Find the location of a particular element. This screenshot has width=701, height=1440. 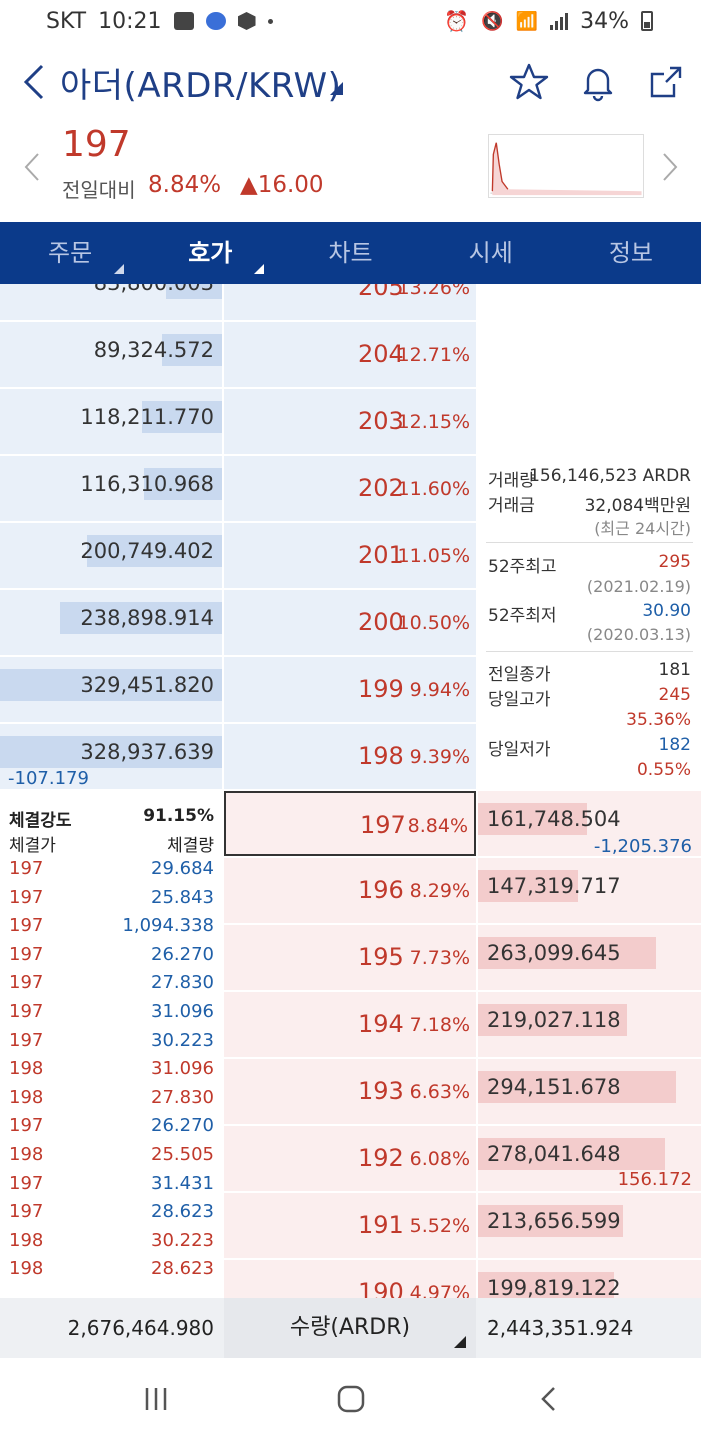

ask-price-cell: 202 11.60% is located at coordinates (350, 488).